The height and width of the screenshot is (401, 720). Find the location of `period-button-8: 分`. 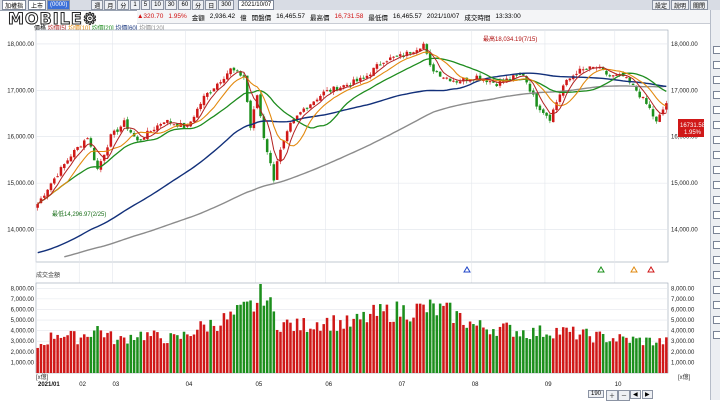

period-button-8: 分 is located at coordinates (198, 5).